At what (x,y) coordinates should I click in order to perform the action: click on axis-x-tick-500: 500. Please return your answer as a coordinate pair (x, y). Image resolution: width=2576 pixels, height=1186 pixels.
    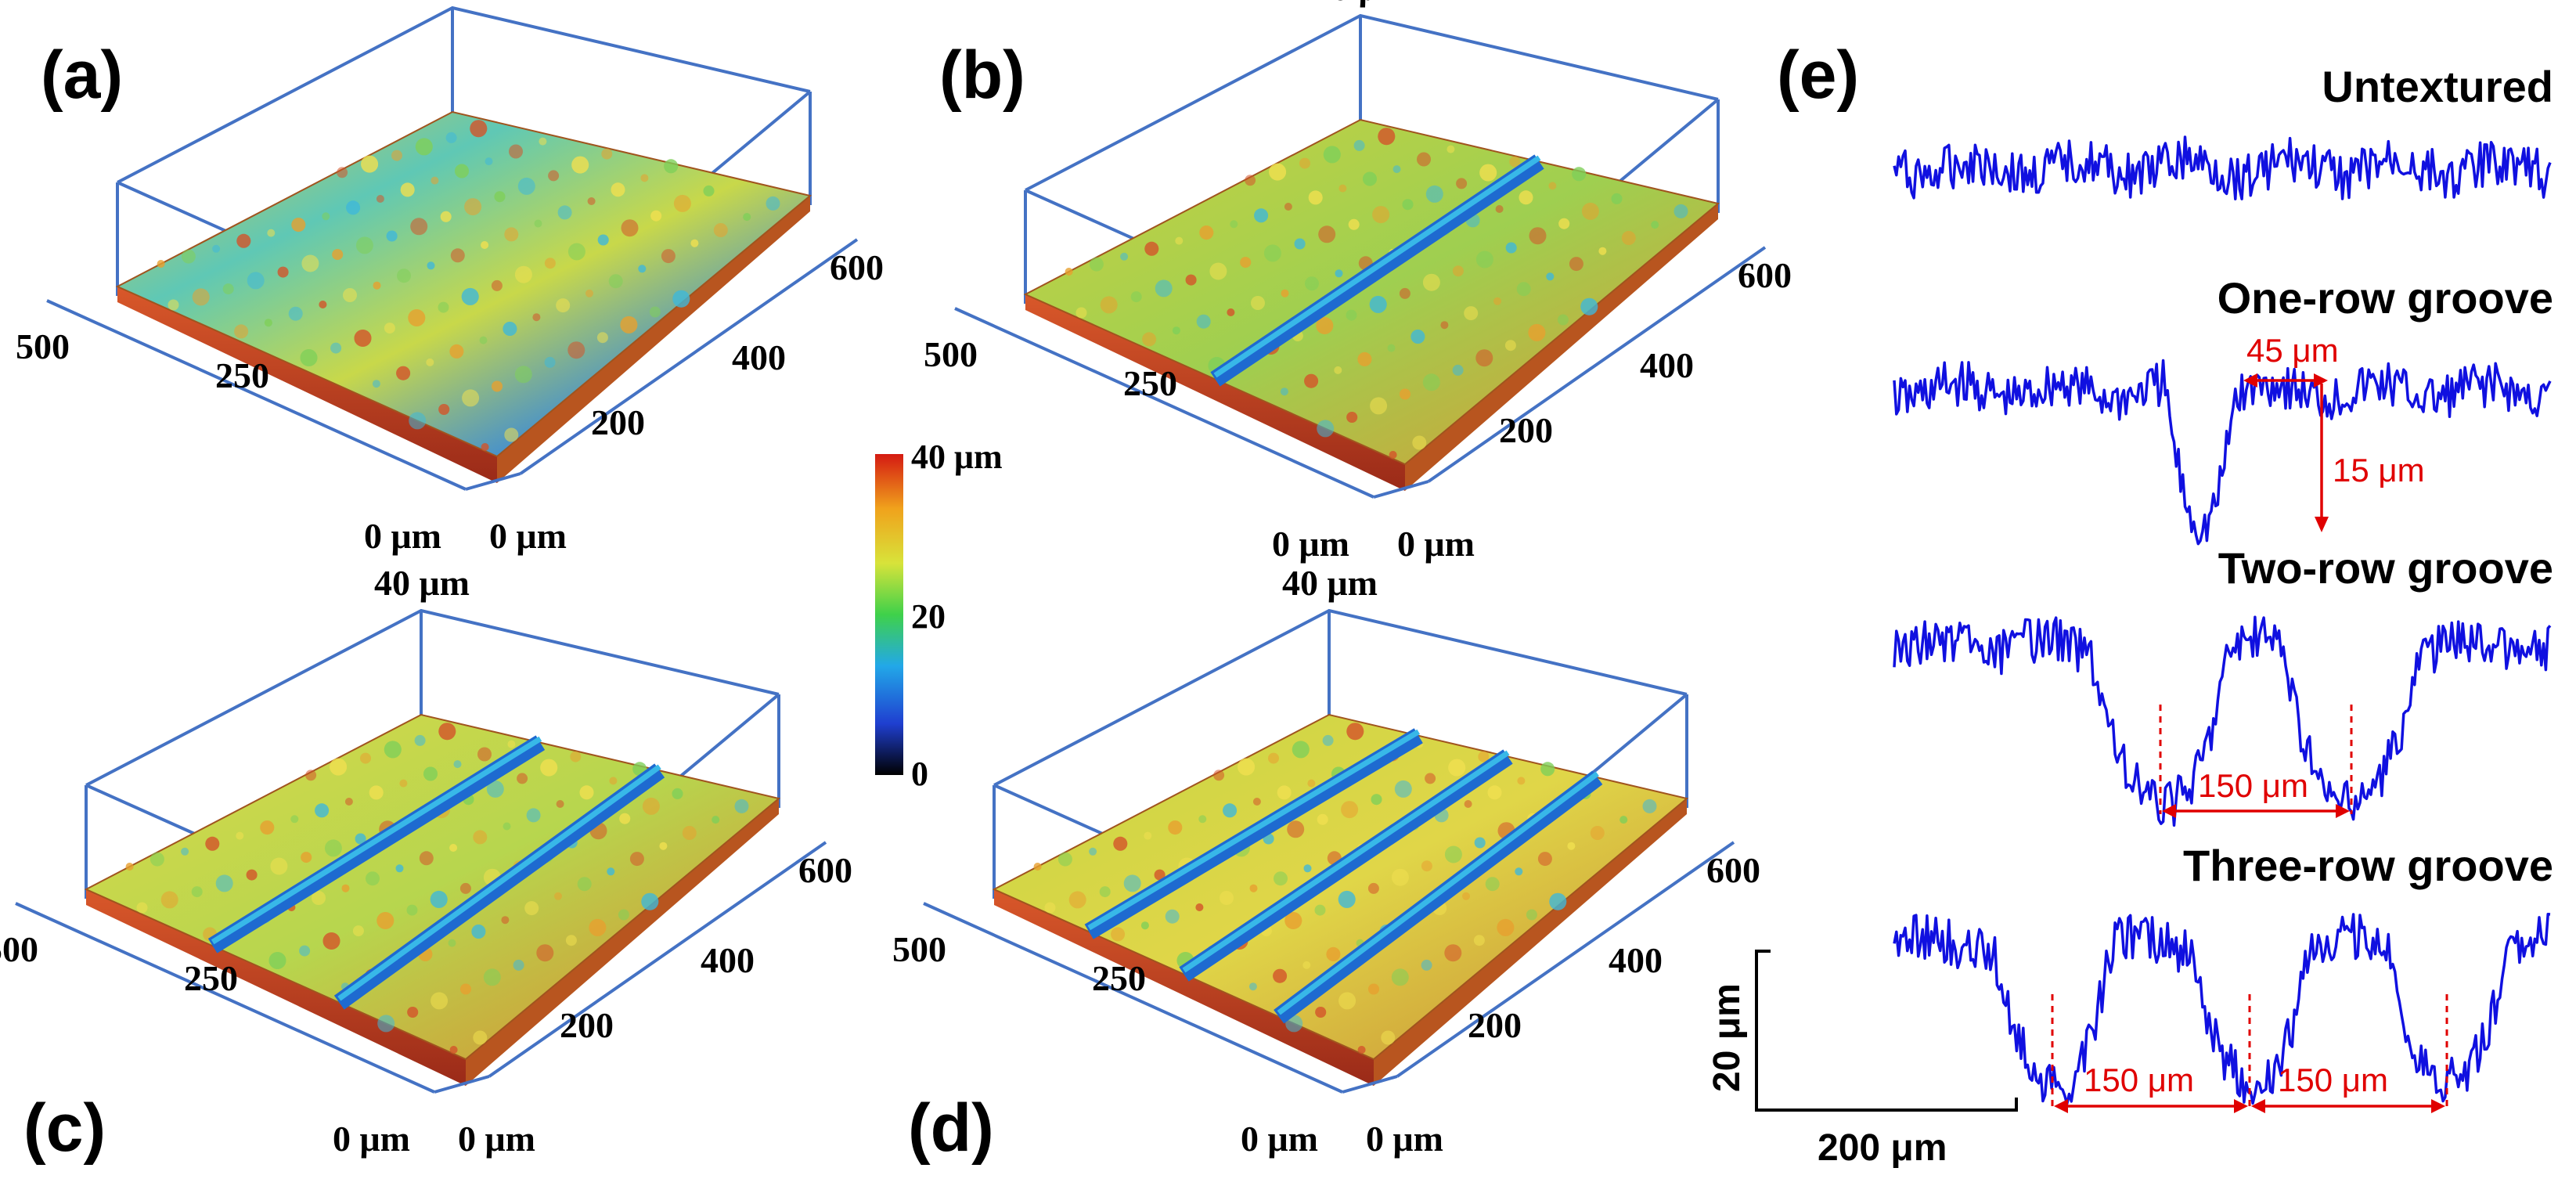
    Looking at the image, I should click on (19, 949).